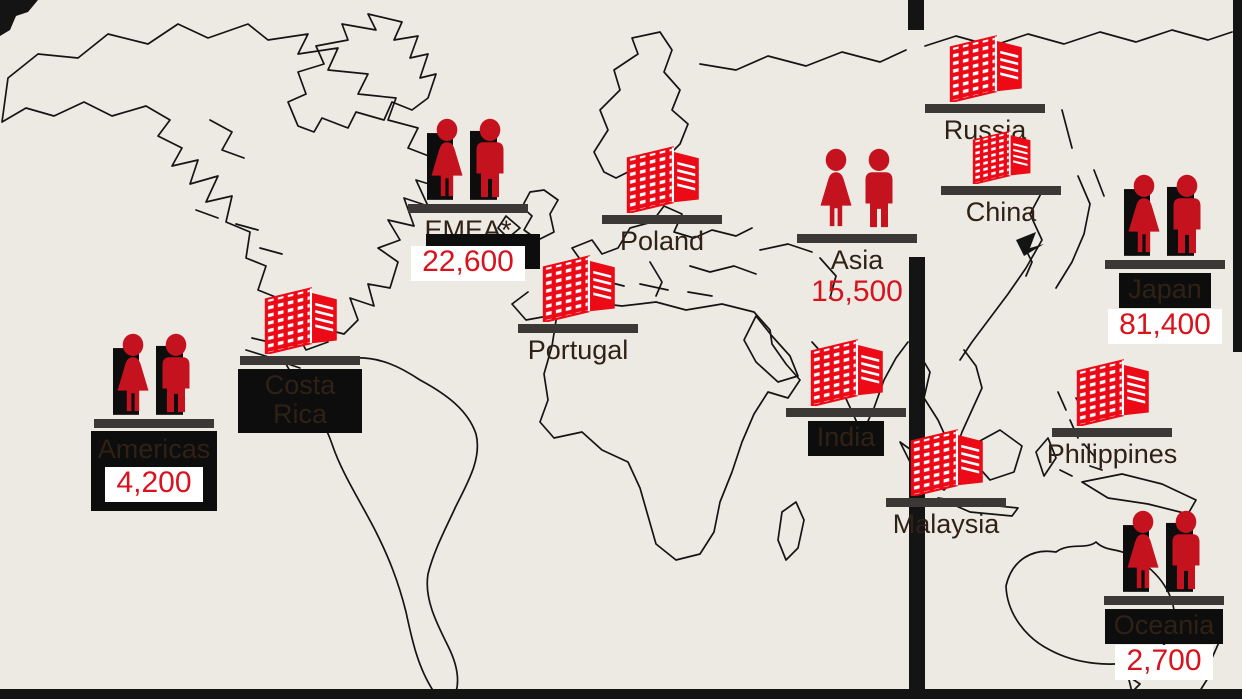 This screenshot has height=699, width=1242. Describe the element at coordinates (19, 18) in the screenshot. I see `map-corner-shape` at that location.